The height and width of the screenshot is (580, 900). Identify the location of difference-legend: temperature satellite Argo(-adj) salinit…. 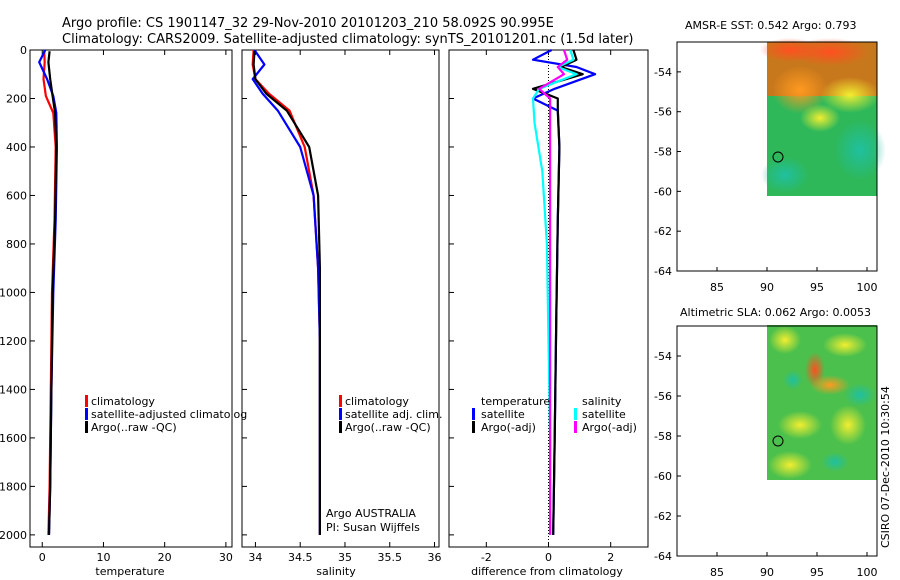
(554, 414).